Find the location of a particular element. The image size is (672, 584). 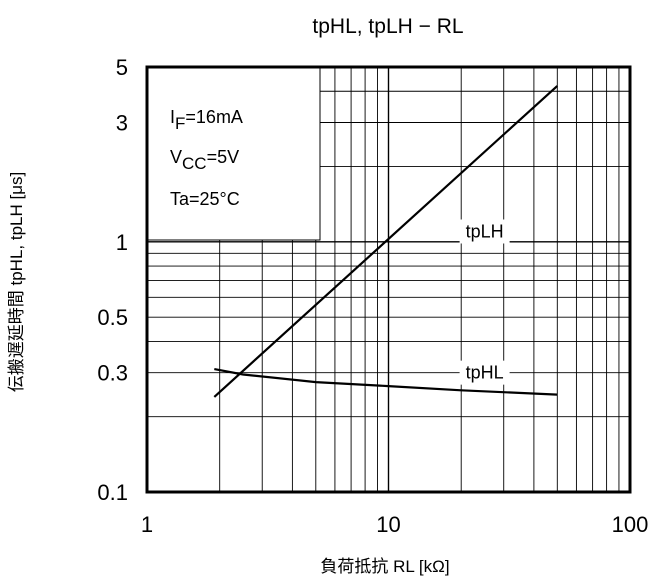

x-tick-label: 100 is located at coordinates (630, 524).